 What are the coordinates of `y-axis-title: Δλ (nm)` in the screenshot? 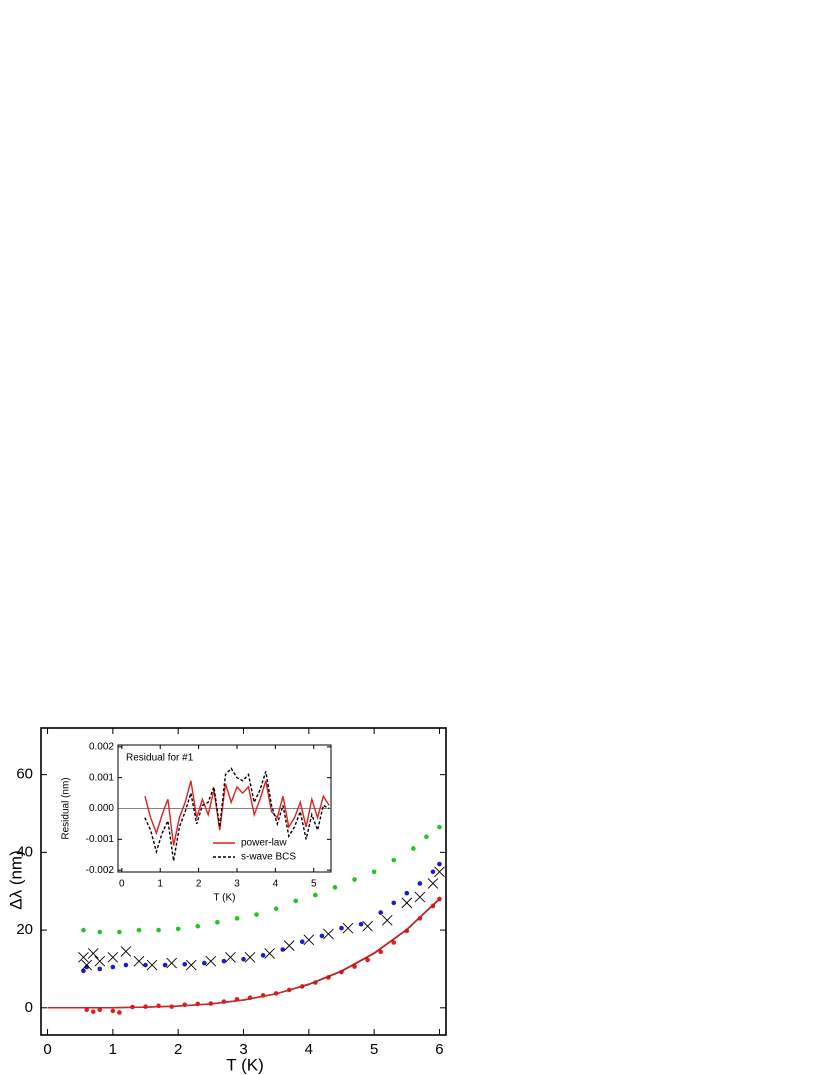 It's located at (15, 880).